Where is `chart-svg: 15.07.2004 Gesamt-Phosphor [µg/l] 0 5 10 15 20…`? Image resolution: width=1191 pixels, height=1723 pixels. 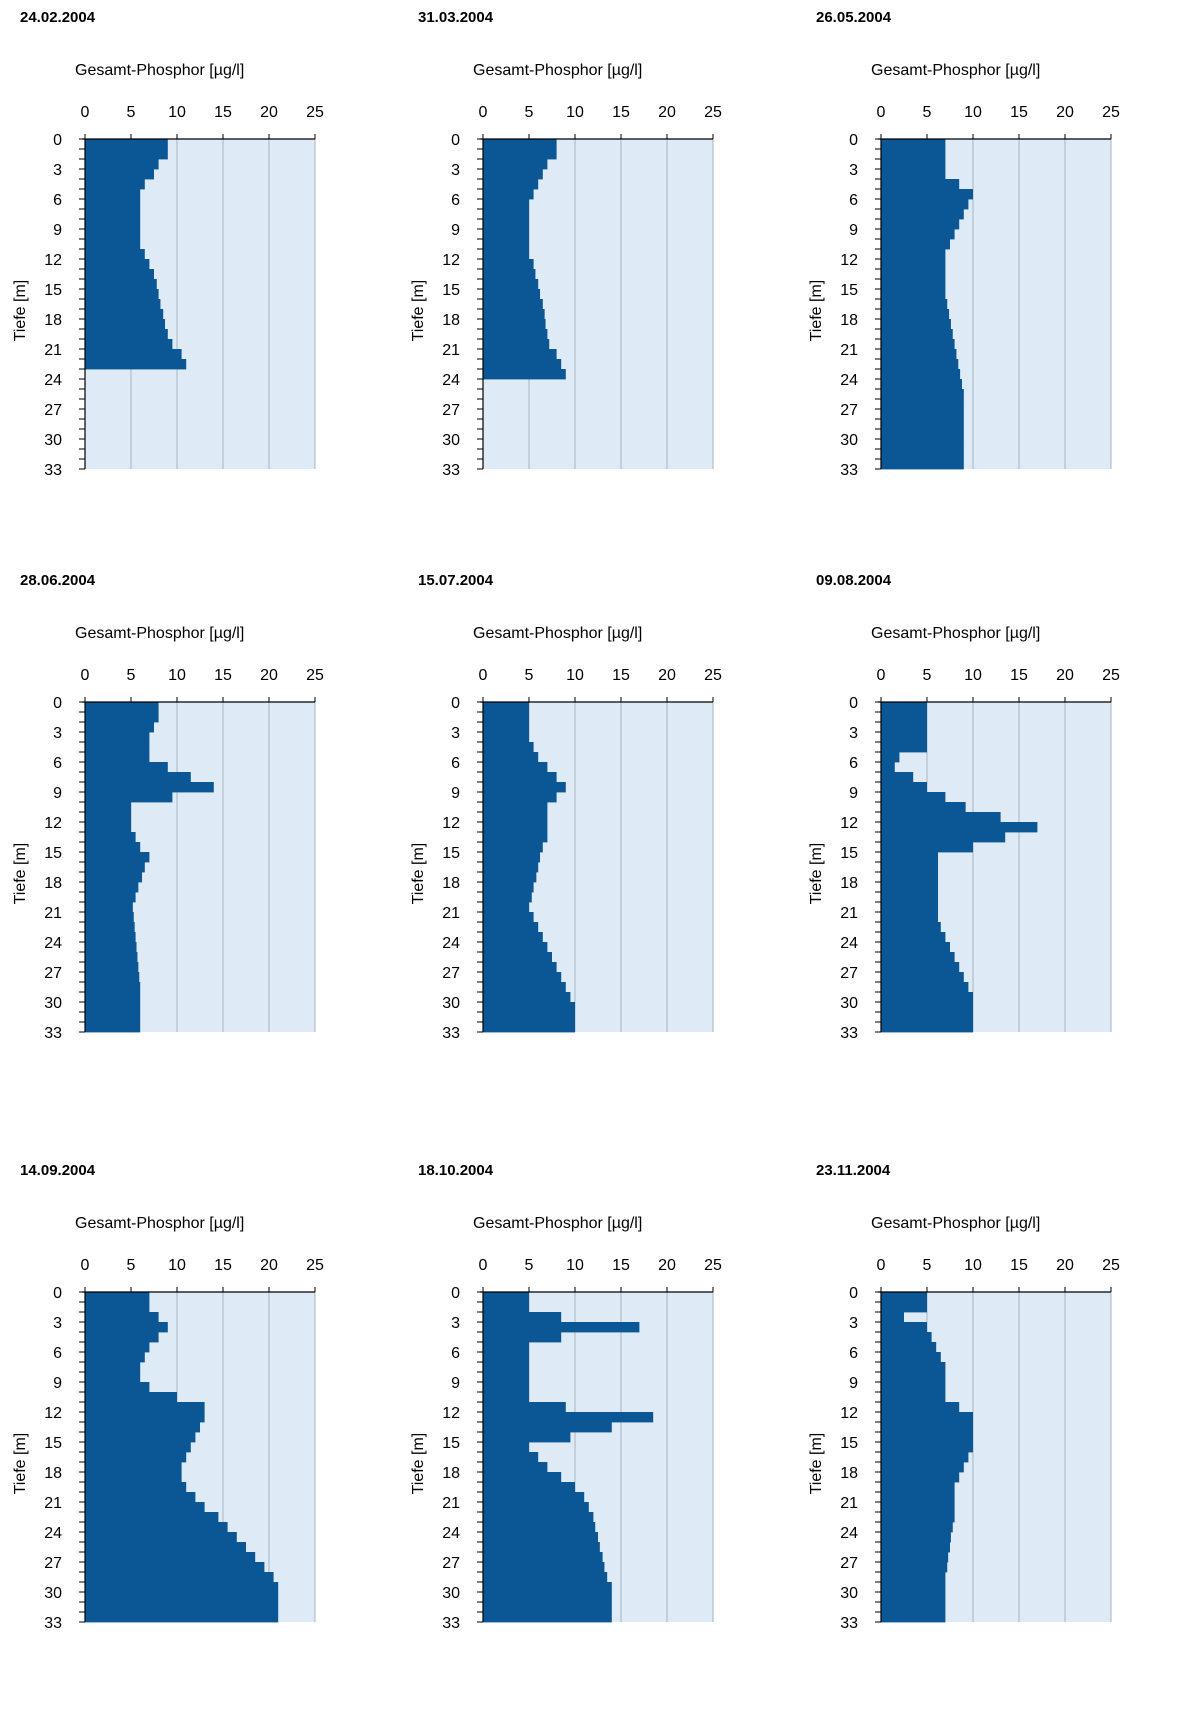 chart-svg: 15.07.2004 Gesamt-Phosphor [µg/l] 0 5 10 15 20… is located at coordinates (566, 807).